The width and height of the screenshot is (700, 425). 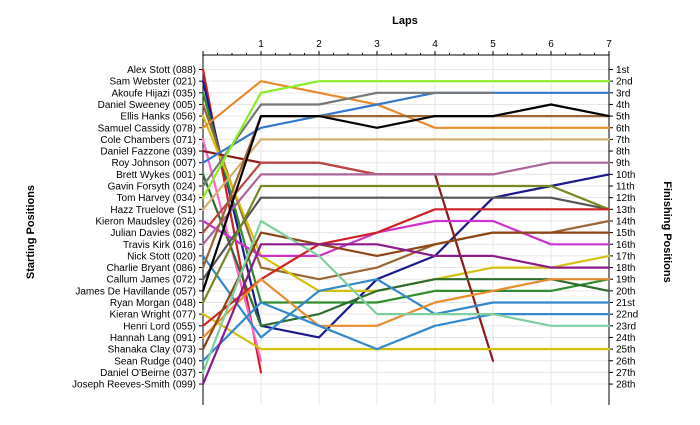 What do you see at coordinates (152, 350) in the screenshot?
I see `starting-position-label: Shanaka Clay (073)` at bounding box center [152, 350].